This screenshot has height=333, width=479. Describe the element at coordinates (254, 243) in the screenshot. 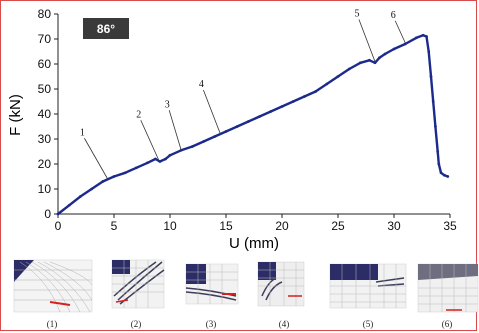

I see `x-axis-title: U (mm)` at that location.